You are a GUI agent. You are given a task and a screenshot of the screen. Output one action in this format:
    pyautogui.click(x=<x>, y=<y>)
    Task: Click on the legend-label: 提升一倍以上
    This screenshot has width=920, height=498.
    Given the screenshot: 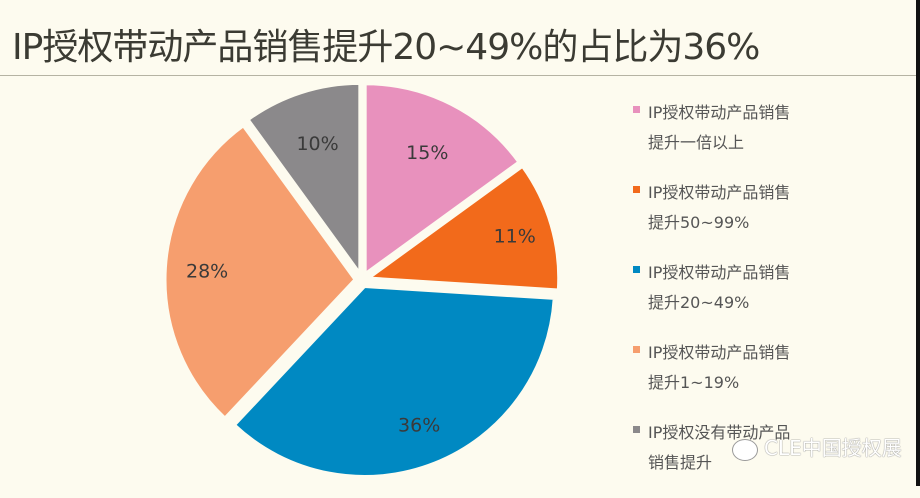 What is the action you would take?
    pyautogui.click(x=696, y=142)
    